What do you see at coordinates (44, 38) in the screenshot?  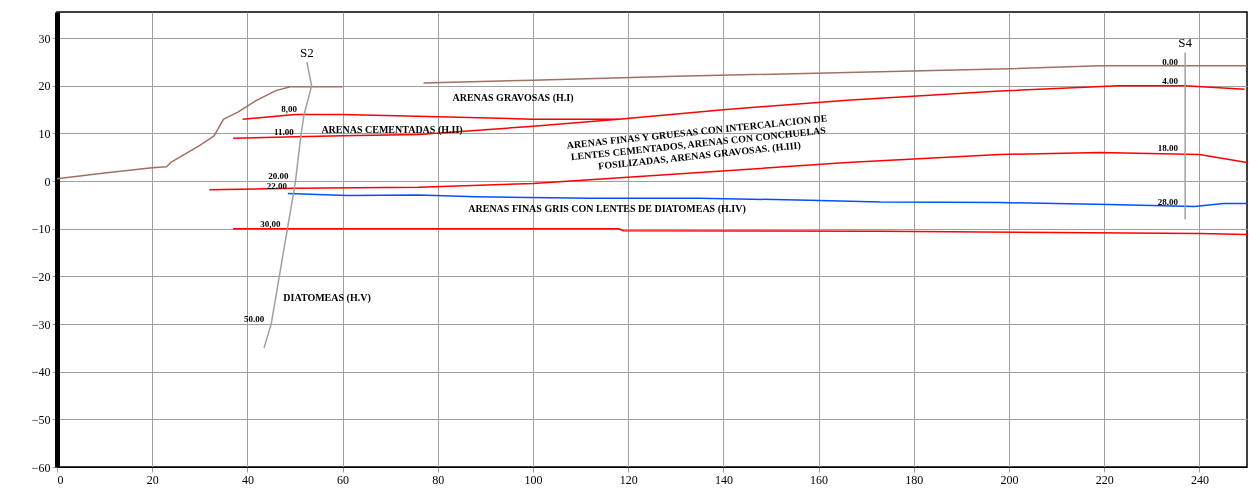 I see `y-tick-label: 30` at bounding box center [44, 38].